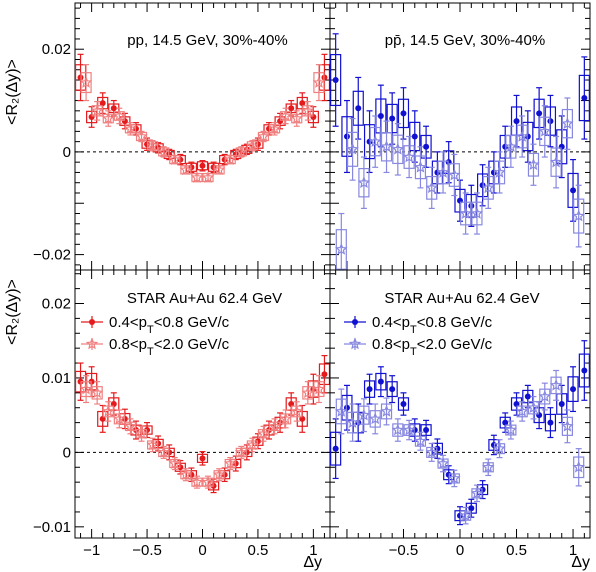 This screenshot has width=596, height=572. I want to click on panel-annotation: pp, 14.5 GeV, 30%-40%, so click(207, 40).